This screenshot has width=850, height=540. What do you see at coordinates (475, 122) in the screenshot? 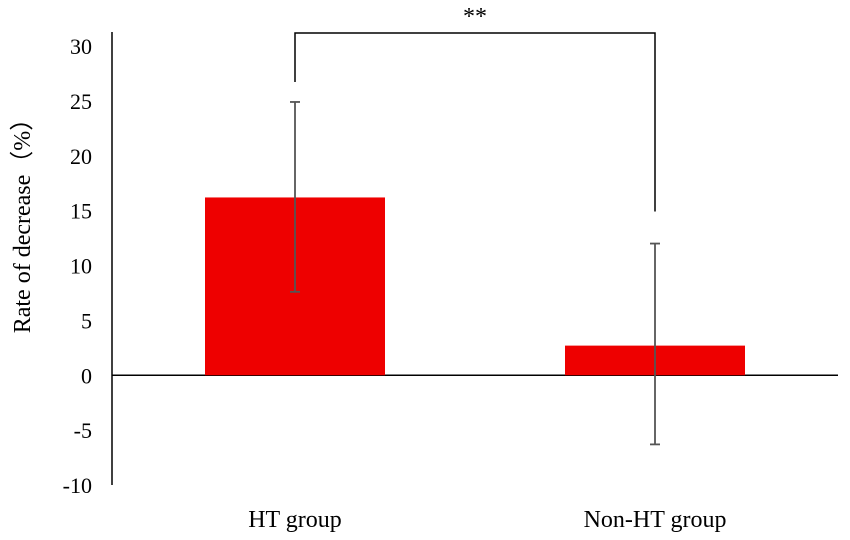
I see `significance-bracket-line` at bounding box center [475, 122].